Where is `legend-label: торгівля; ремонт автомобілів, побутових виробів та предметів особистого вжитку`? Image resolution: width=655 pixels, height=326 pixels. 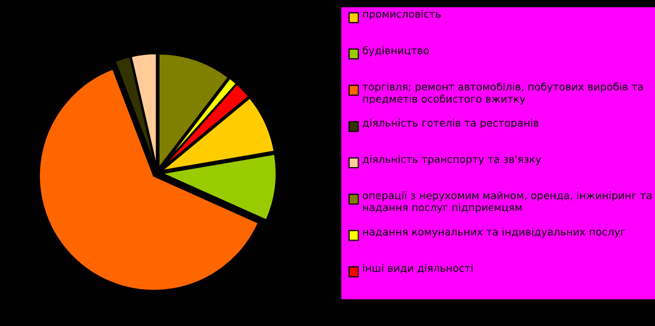 legend-label: торгівля; ремонт автомобілів, побутових виробів та предметів особистого вжитку is located at coordinates (502, 93).